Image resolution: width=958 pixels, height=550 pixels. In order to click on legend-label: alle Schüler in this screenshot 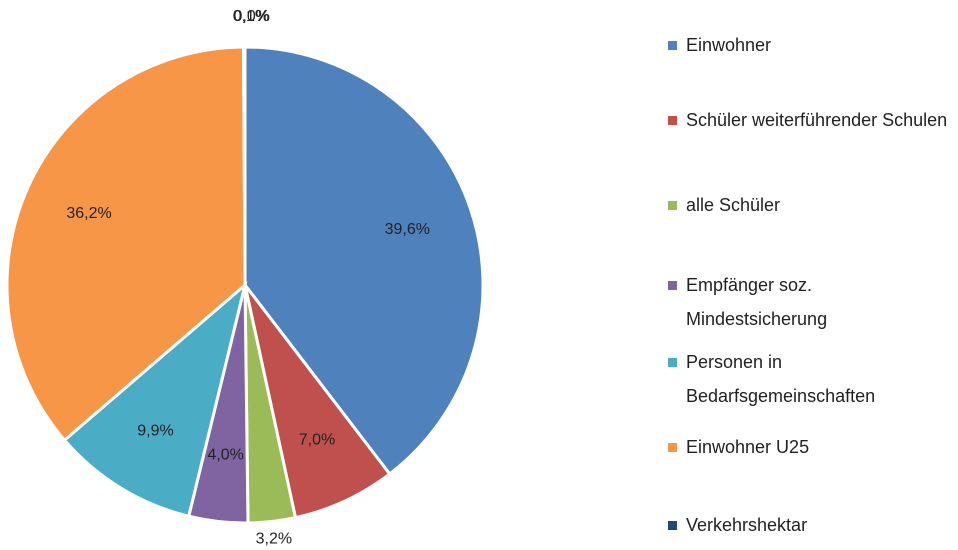, I will do `click(733, 205)`.